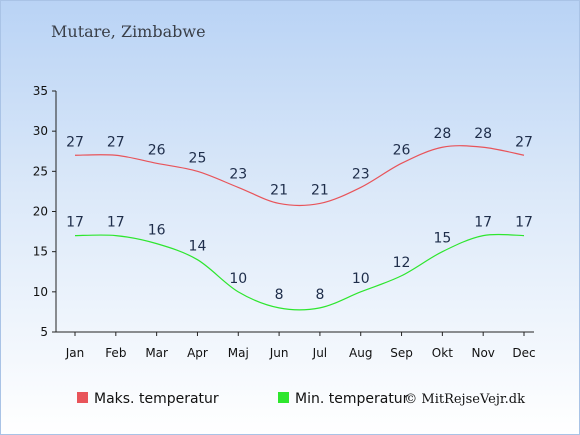  Describe the element at coordinates (401, 353) in the screenshot. I see `x-tick-label: Sep` at that location.